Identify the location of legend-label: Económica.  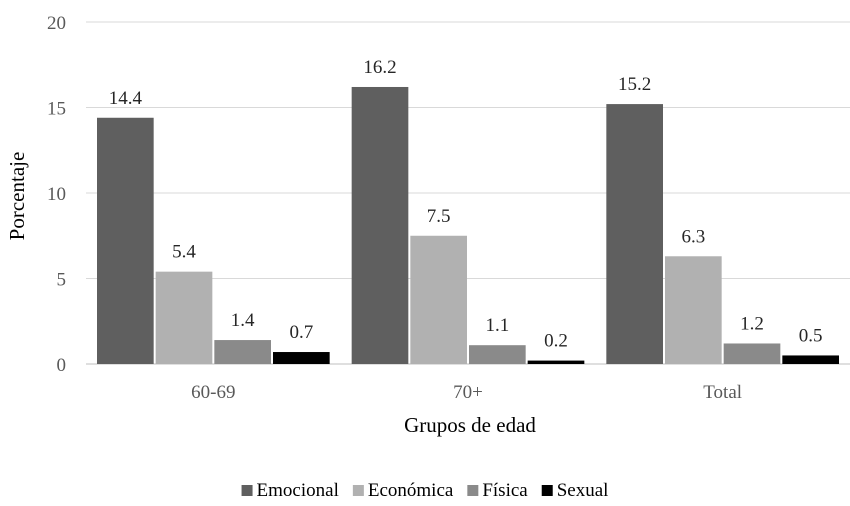
(411, 490).